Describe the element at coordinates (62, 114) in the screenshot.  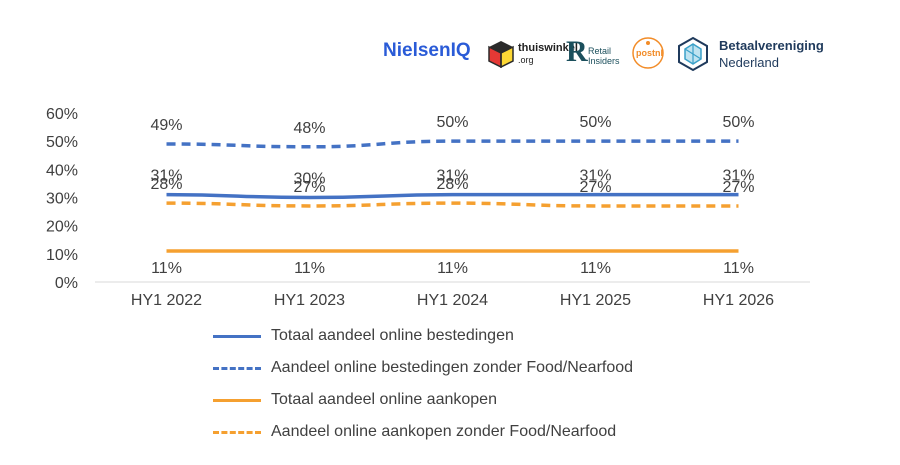
I see `y-tick-label: 60%` at that location.